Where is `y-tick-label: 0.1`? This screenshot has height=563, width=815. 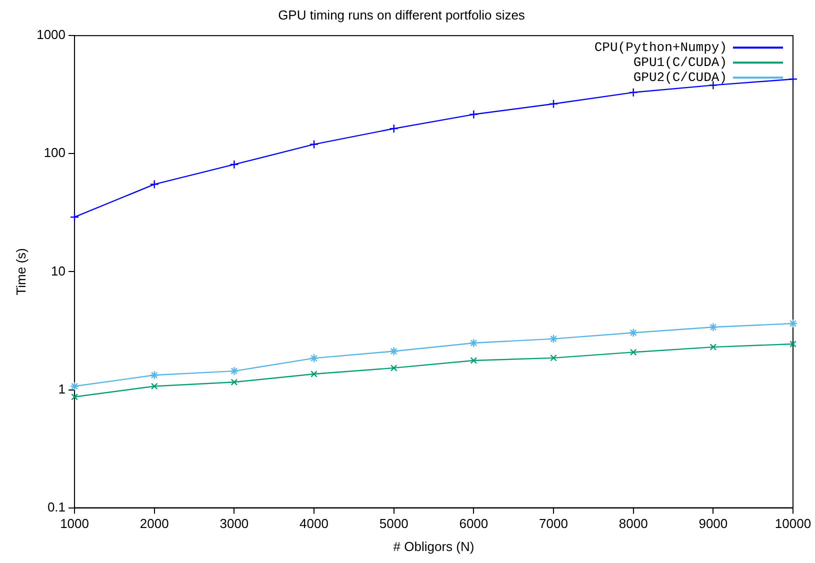
y-tick-label: 0.1 is located at coordinates (56, 506).